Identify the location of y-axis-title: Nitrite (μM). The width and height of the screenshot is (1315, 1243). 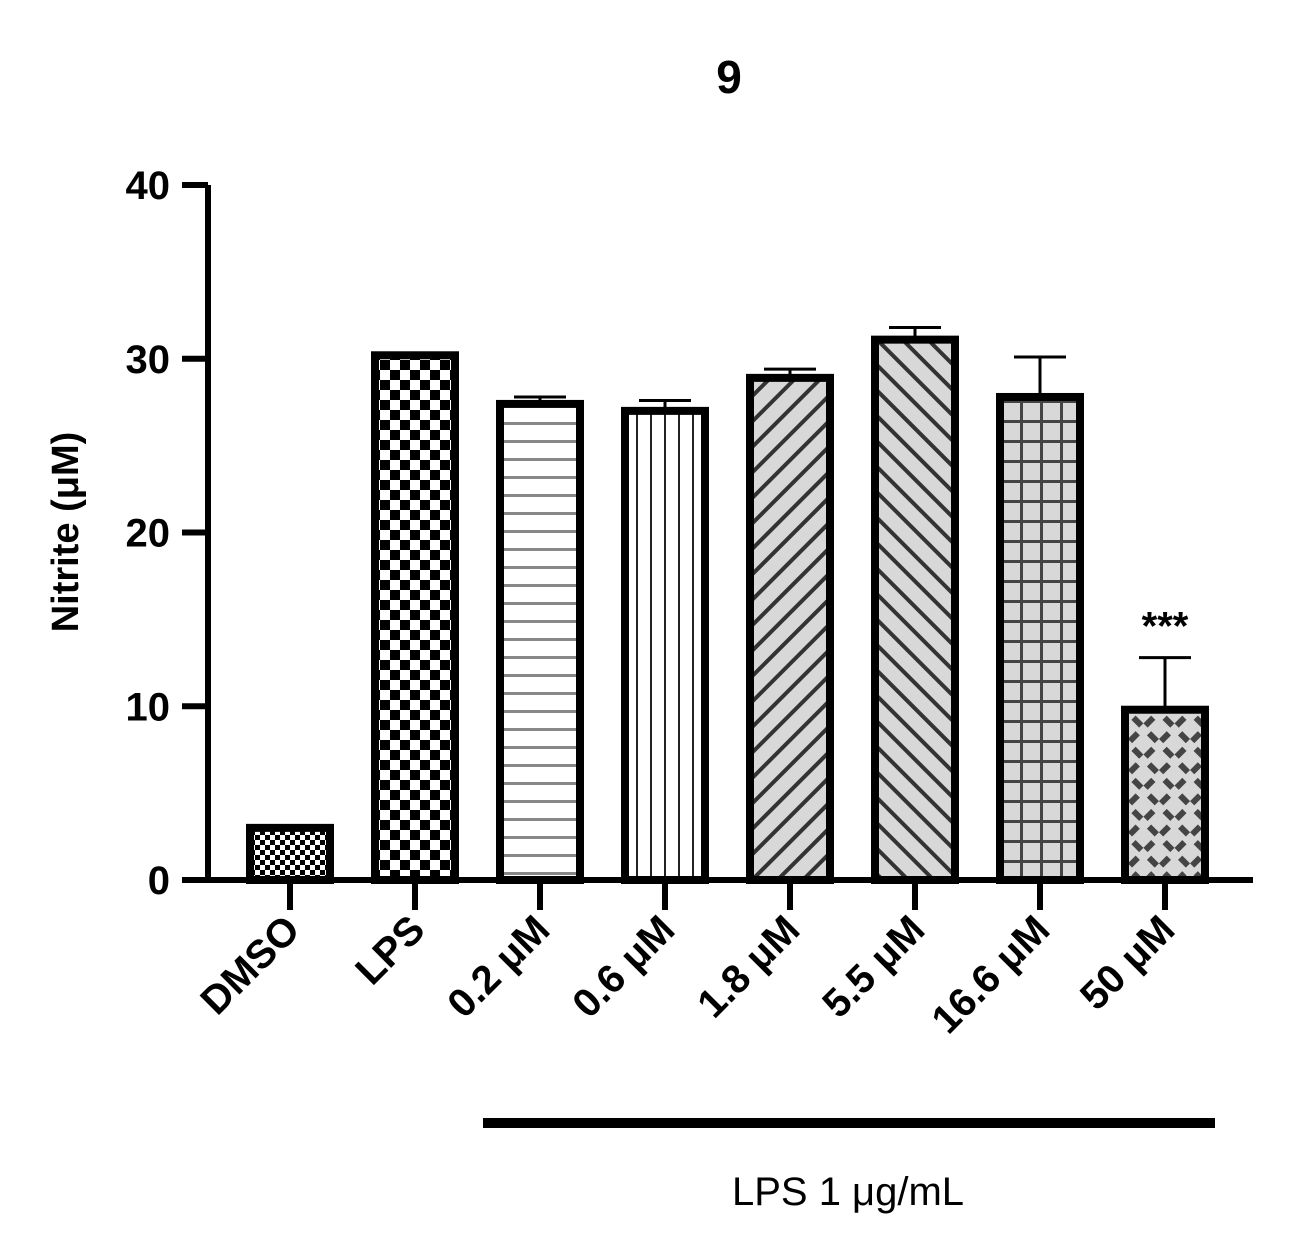
(66, 532).